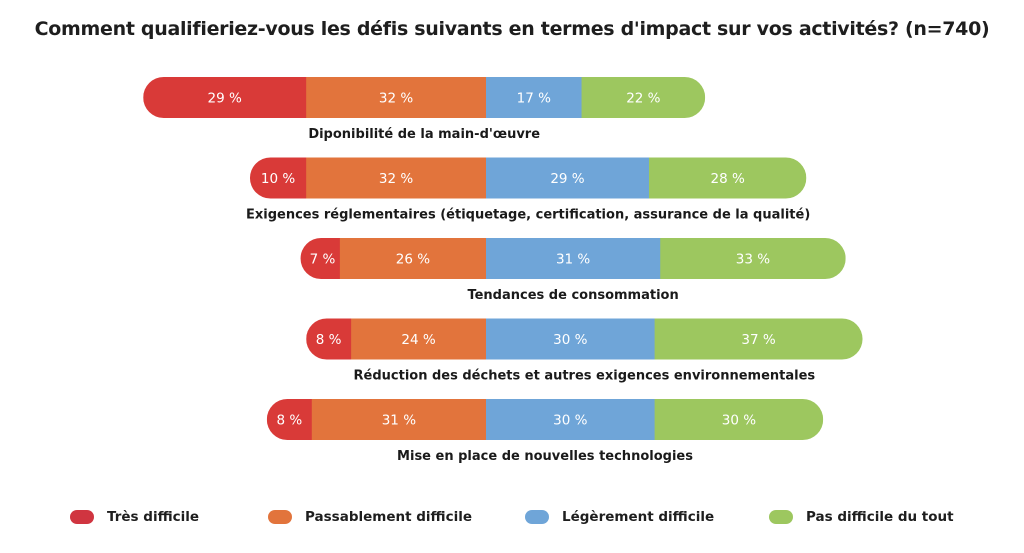  Describe the element at coordinates (389, 517) in the screenshot. I see `legend-label: Passablement difficile` at that location.